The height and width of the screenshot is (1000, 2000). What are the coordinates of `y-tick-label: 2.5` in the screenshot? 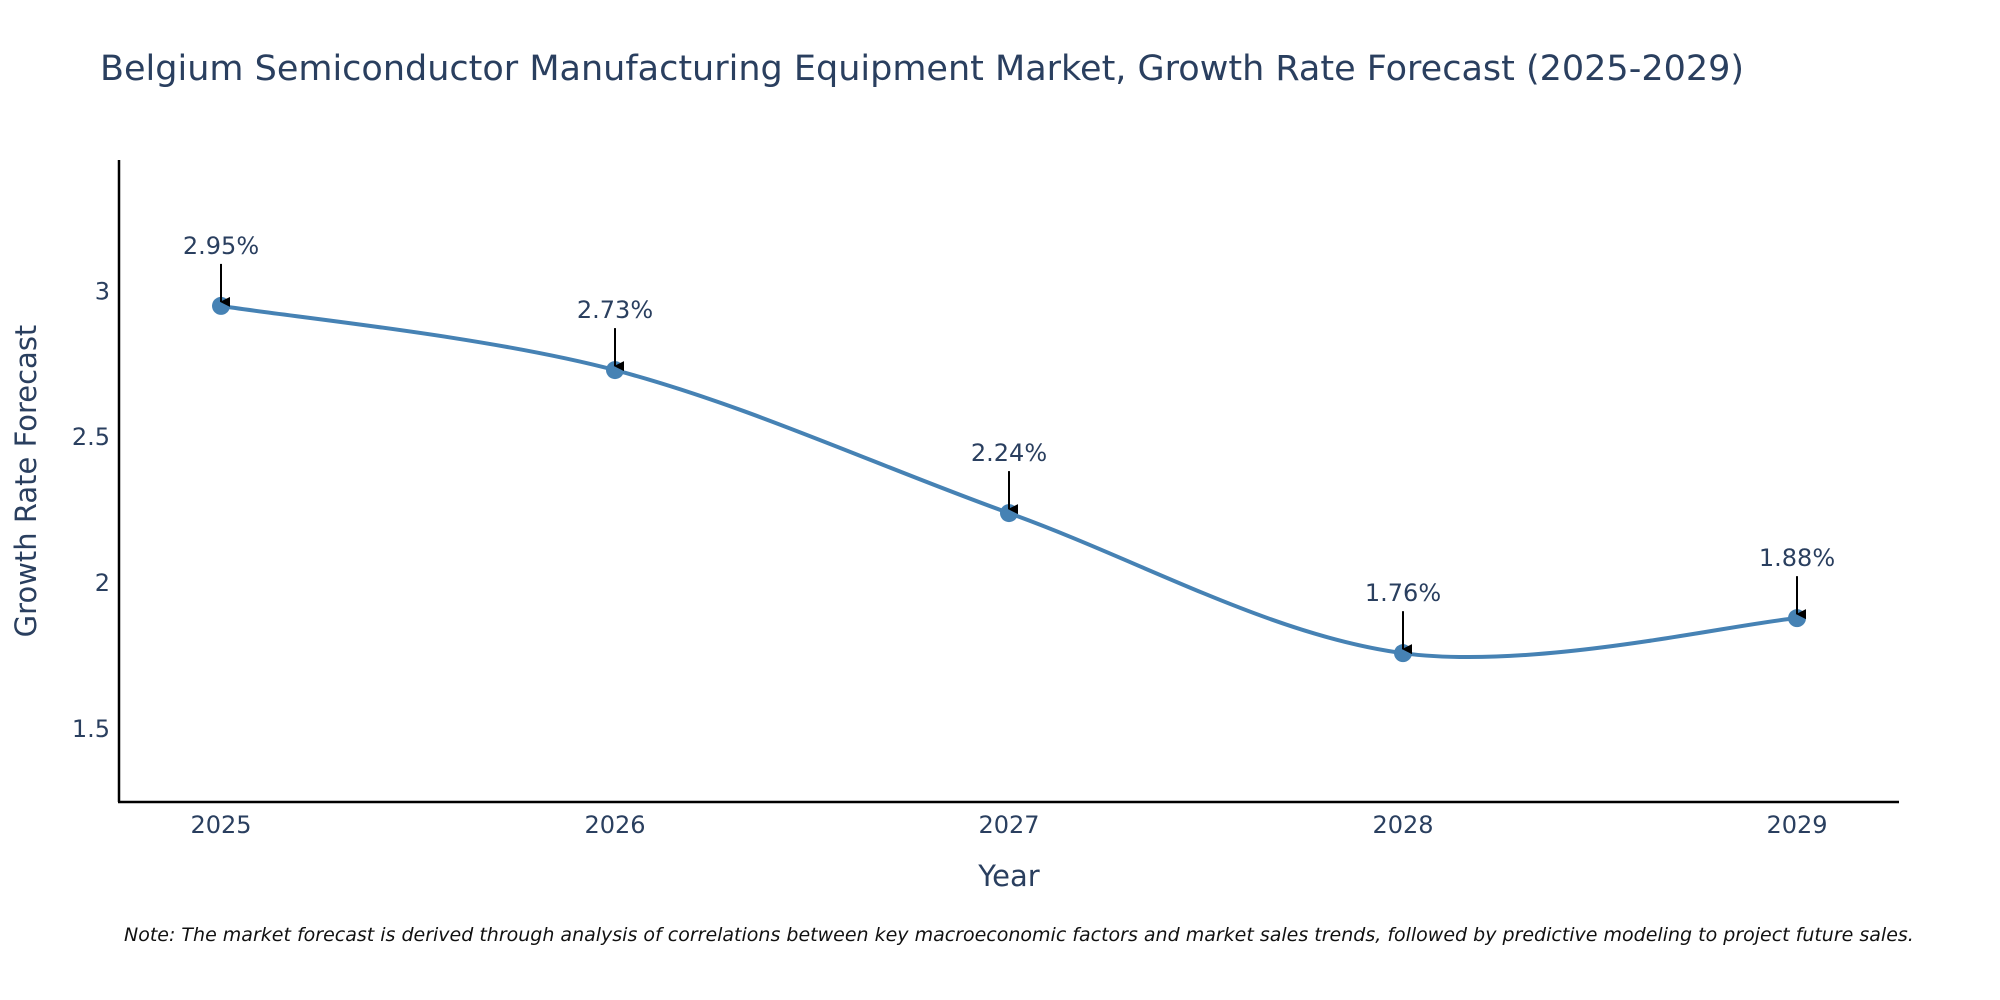 It's located at (91, 437).